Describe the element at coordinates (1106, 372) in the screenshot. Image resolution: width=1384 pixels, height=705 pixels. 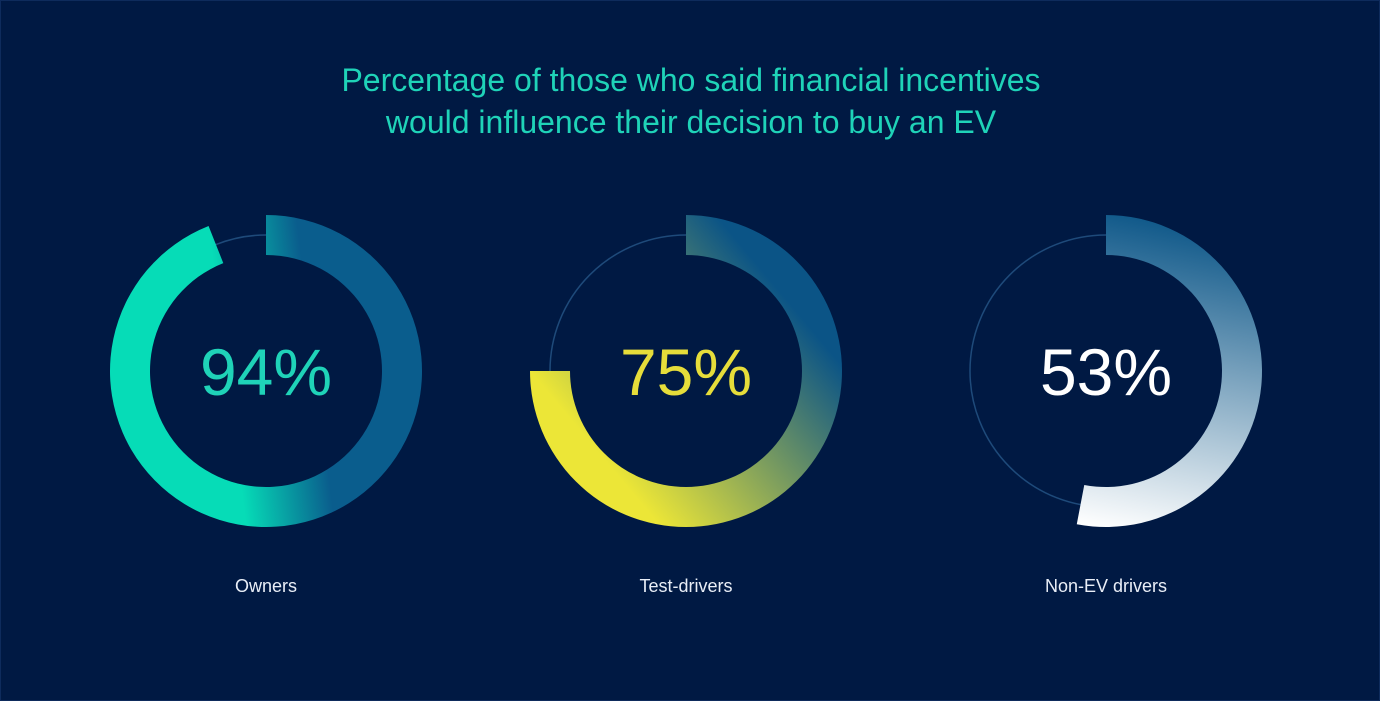
I see `donut-value-label-3: 53%` at that location.